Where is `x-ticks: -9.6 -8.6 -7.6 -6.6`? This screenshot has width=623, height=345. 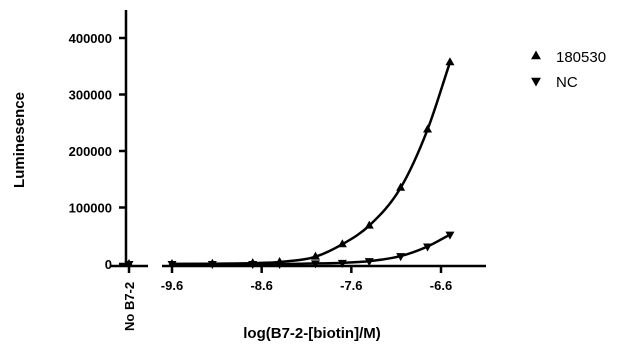
x-ticks: -9.6 -8.6 -7.6 -6.6 is located at coordinates (306, 279).